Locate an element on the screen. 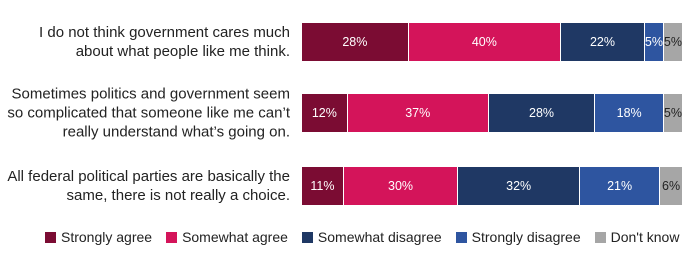 The image size is (700, 254). bar-segment: 12% is located at coordinates (325, 113).